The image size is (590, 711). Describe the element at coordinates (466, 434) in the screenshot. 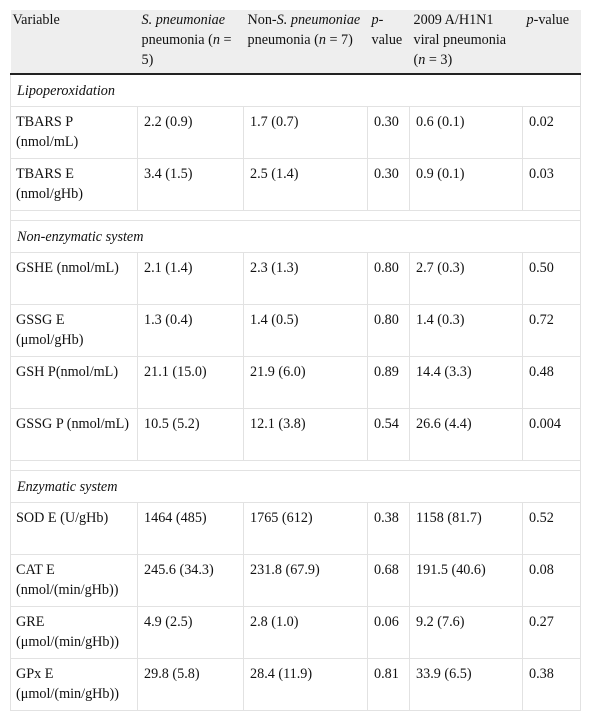

I see `cell-h1n1: 26.6 (4.4)` at that location.